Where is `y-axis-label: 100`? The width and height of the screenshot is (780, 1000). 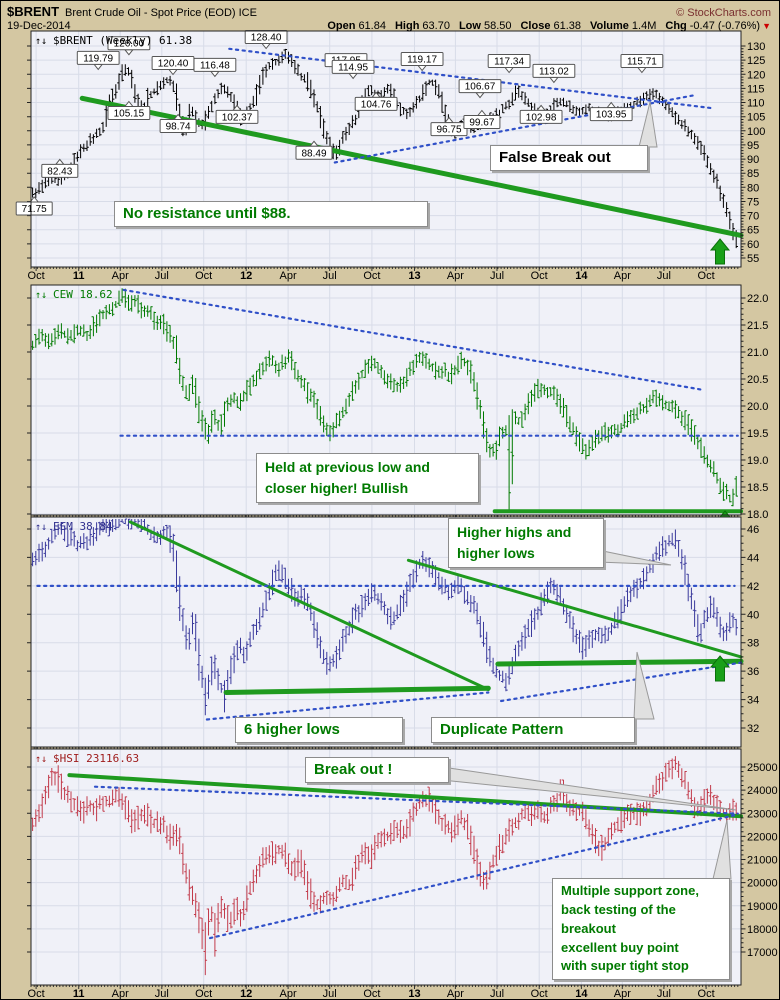 y-axis-label: 100 is located at coordinates (756, 132).